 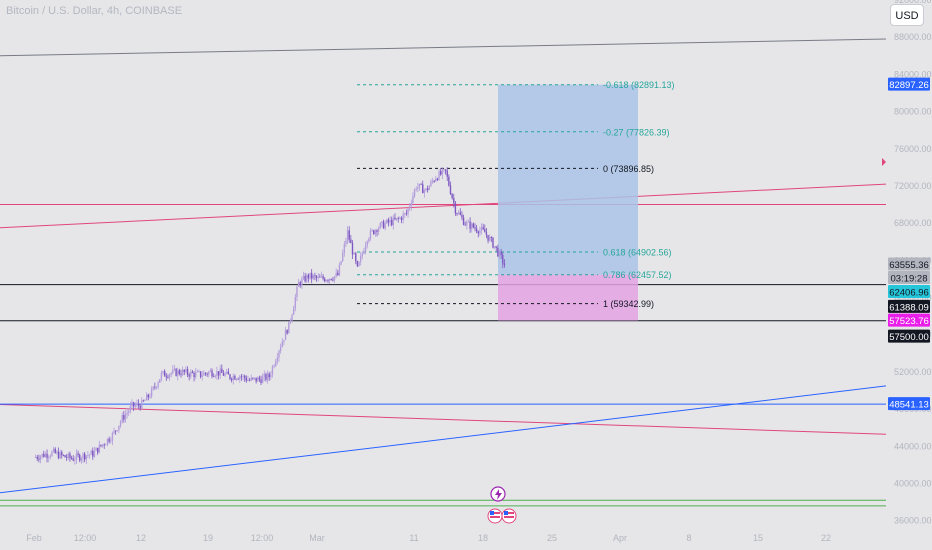 What do you see at coordinates (909, 265) in the screenshot?
I see `price-label: 63555.36` at bounding box center [909, 265].